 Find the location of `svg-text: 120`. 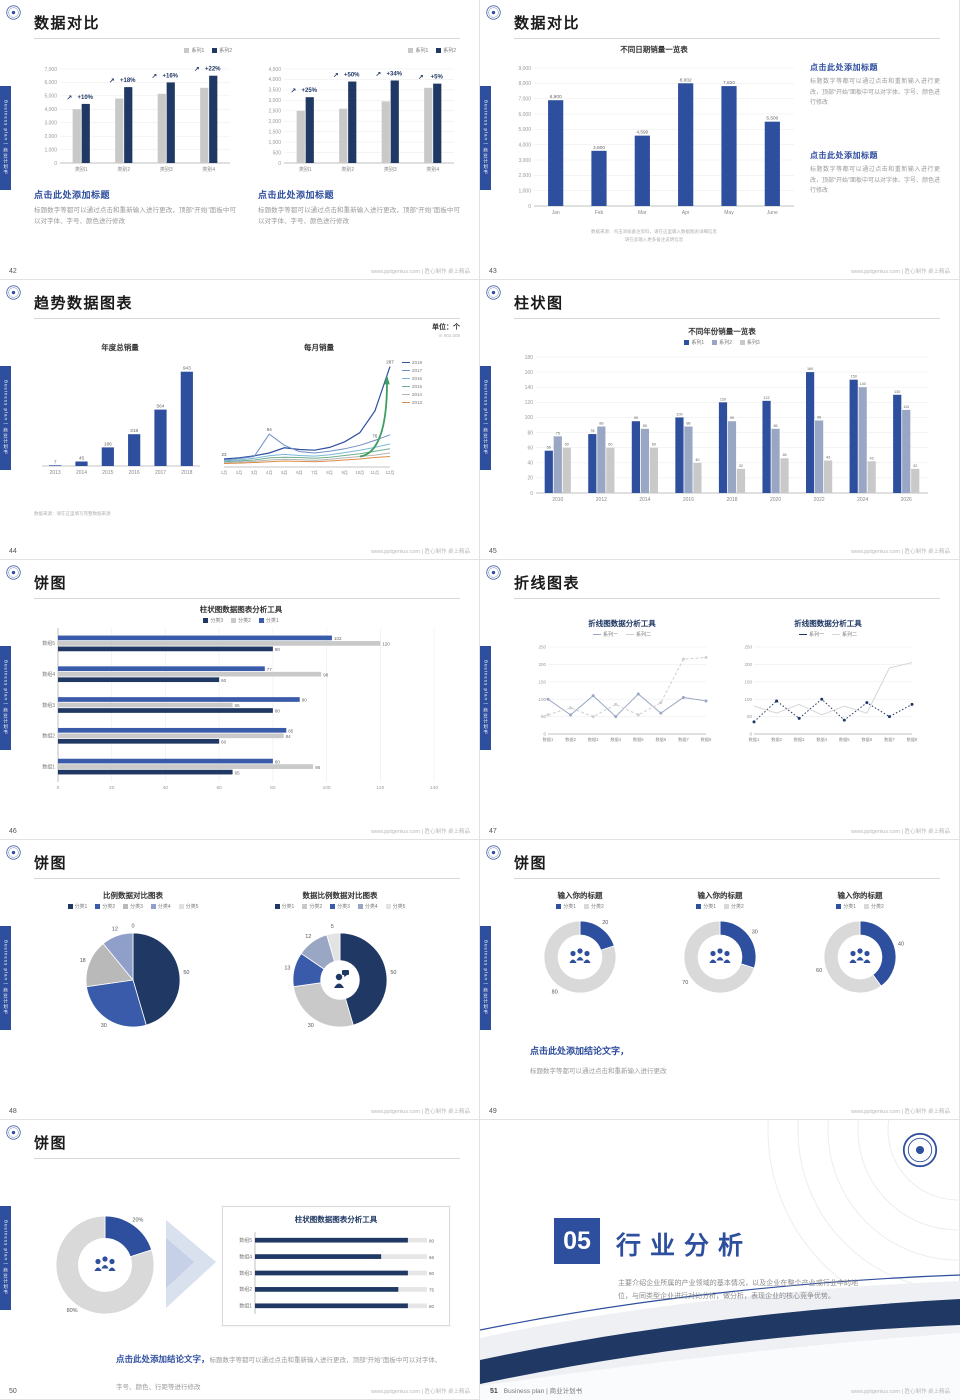

svg-text: 120 is located at coordinates (386, 644).